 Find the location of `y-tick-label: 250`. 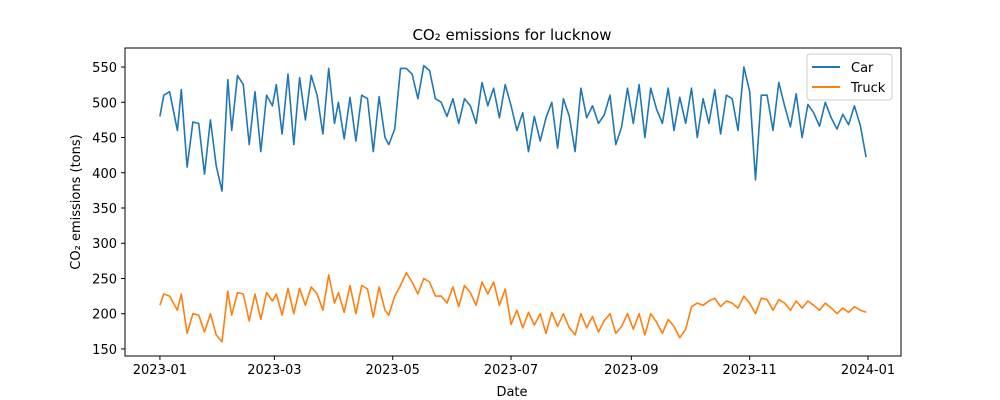

y-tick-label: 250 is located at coordinates (104, 279).